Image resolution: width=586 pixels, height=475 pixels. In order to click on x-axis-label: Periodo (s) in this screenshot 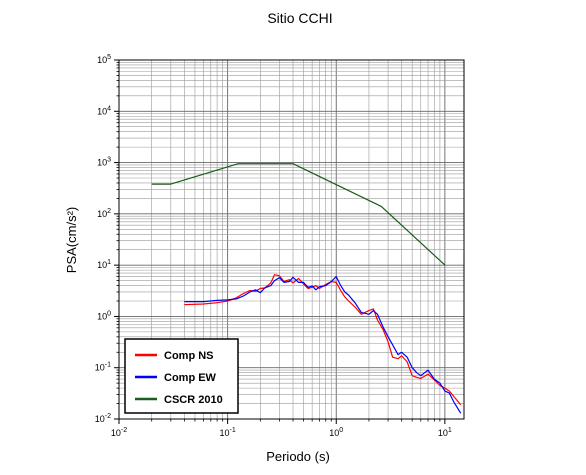, I will do `click(298, 456)`.